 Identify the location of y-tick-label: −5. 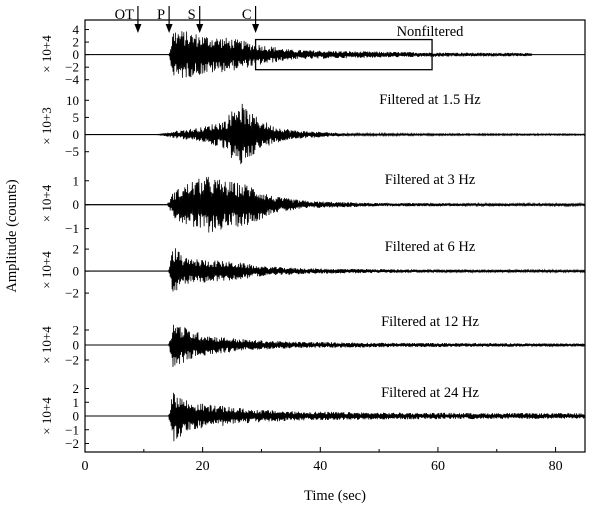
(72, 151).